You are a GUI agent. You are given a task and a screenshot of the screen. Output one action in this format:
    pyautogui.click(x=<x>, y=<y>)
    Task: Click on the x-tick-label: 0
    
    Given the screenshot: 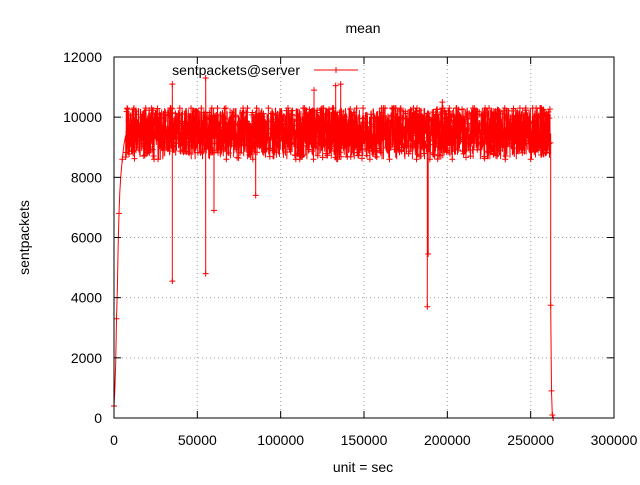 What is the action you would take?
    pyautogui.click(x=114, y=440)
    